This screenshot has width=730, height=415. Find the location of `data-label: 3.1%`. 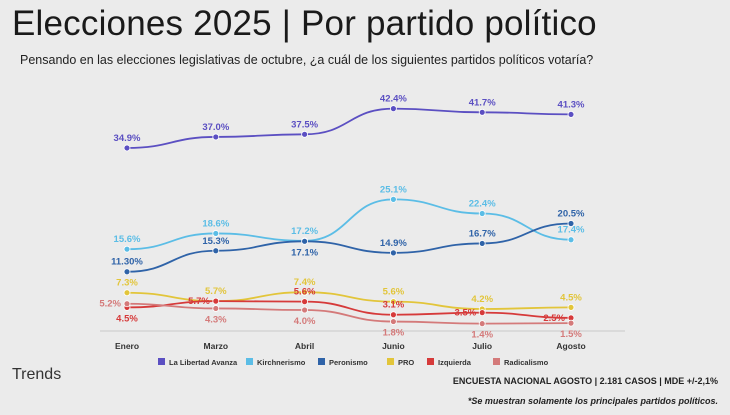

data-label: 3.1% is located at coordinates (394, 305).